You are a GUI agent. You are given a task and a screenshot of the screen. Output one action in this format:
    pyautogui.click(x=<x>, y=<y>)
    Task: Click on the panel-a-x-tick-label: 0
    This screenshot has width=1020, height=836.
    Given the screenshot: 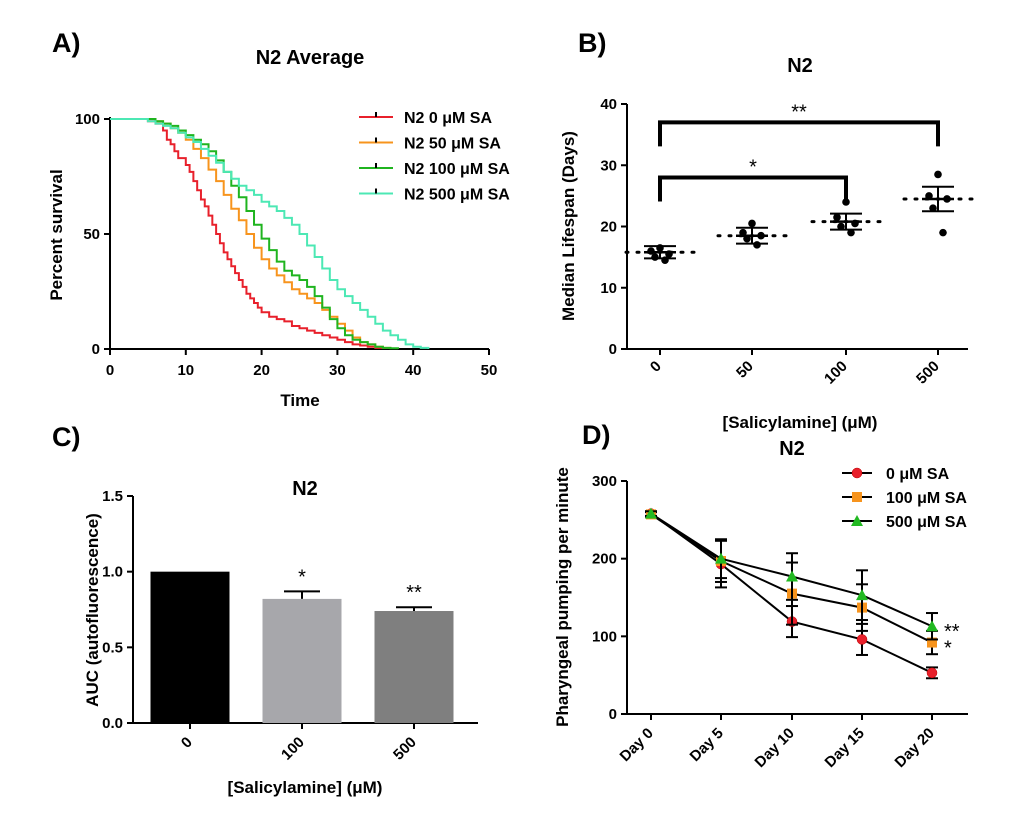 What is the action you would take?
    pyautogui.click(x=110, y=370)
    